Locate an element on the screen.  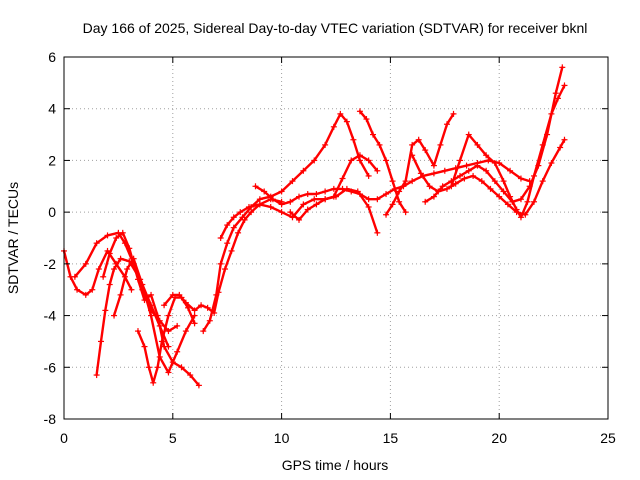
series-arc16 is located at coordinates (334, 187).